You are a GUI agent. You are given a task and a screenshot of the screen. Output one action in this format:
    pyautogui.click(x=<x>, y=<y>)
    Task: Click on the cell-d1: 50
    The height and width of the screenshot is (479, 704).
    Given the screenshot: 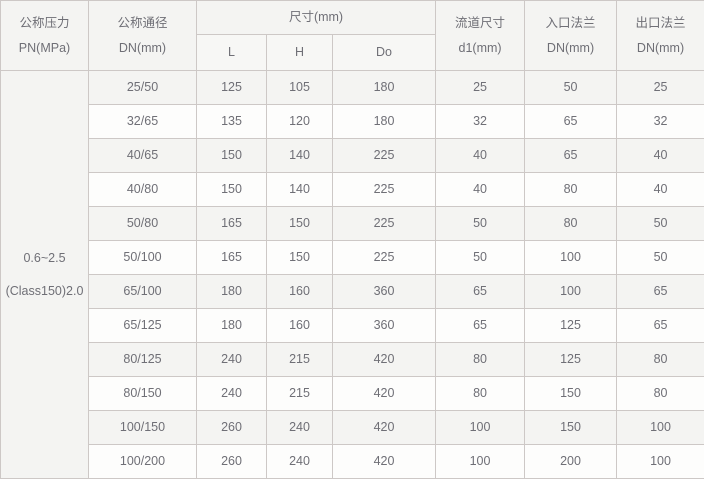 What is the action you would take?
    pyautogui.click(x=480, y=224)
    